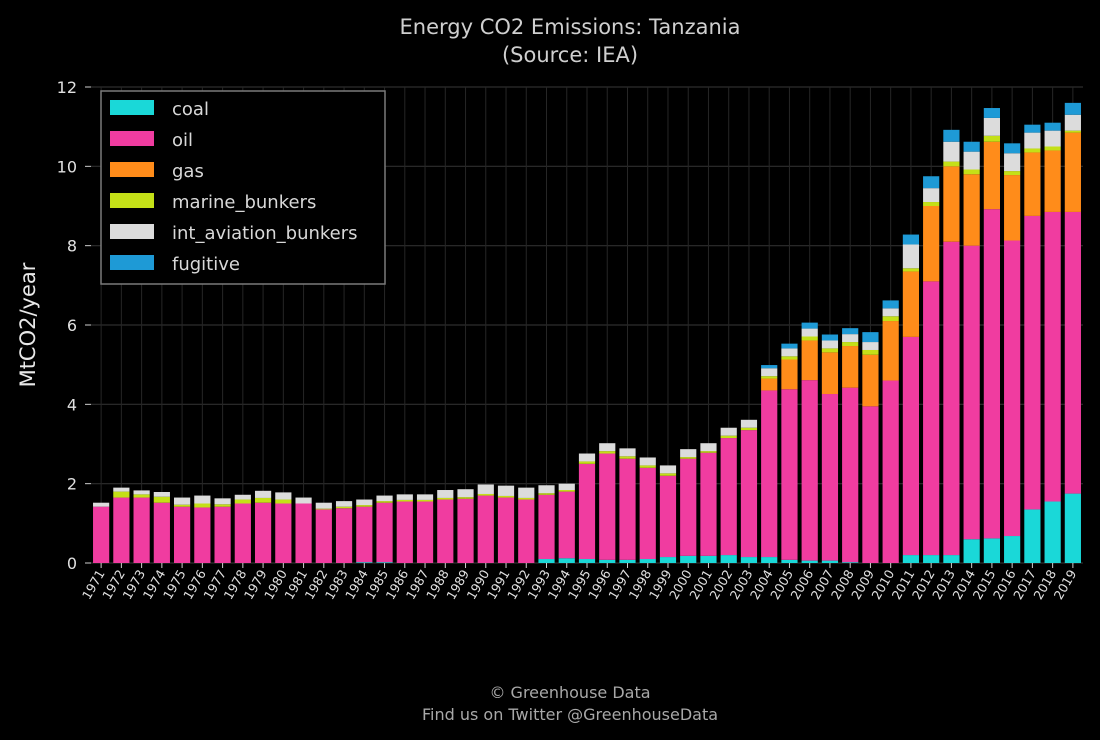 This screenshot has height=740, width=1100. I want to click on bar-marine_bunkers-2016, so click(1012, 173).